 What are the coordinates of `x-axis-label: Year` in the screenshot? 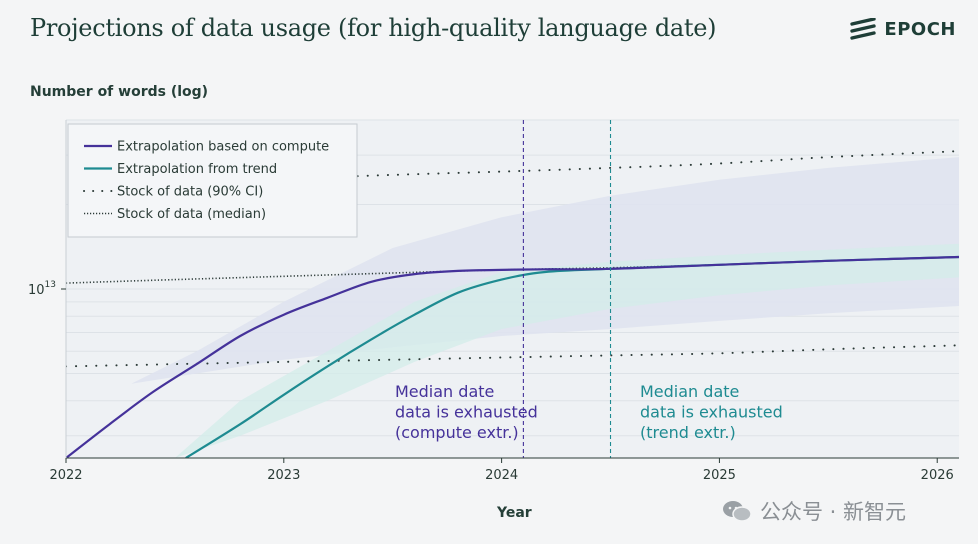 It's located at (514, 513).